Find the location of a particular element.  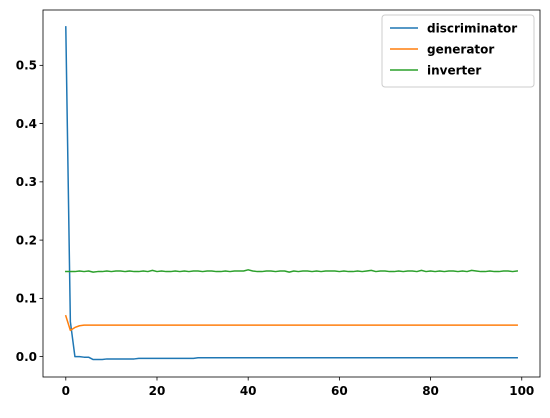

x-tick-label: 60 is located at coordinates (339, 391).